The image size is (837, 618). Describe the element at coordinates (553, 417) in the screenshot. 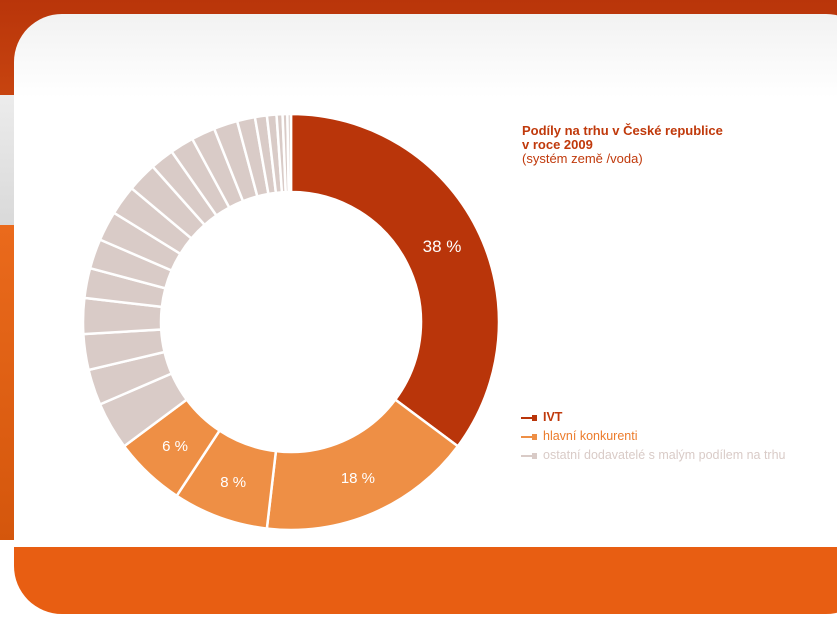

I see `legend-label: IVT` at that location.